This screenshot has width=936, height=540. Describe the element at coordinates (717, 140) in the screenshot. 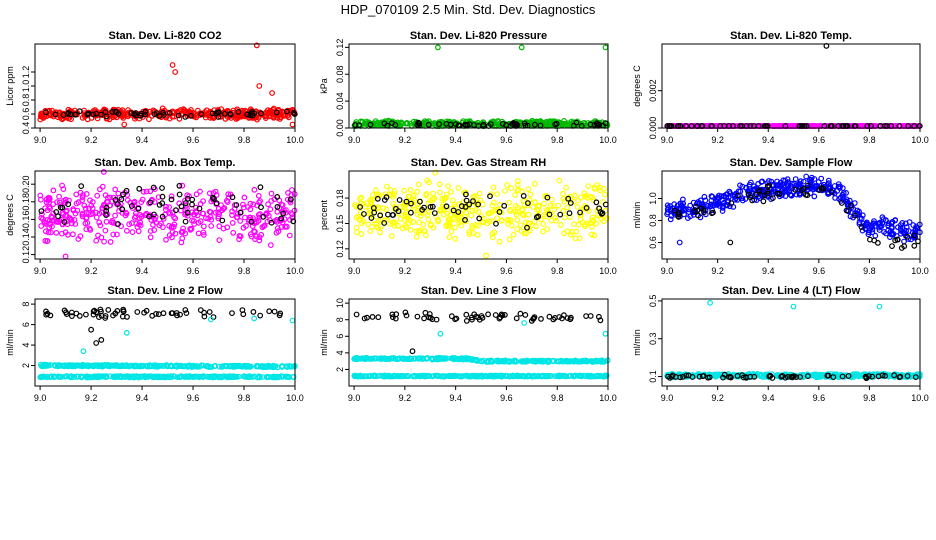

I see `x-tick-label: 9.2` at that location.